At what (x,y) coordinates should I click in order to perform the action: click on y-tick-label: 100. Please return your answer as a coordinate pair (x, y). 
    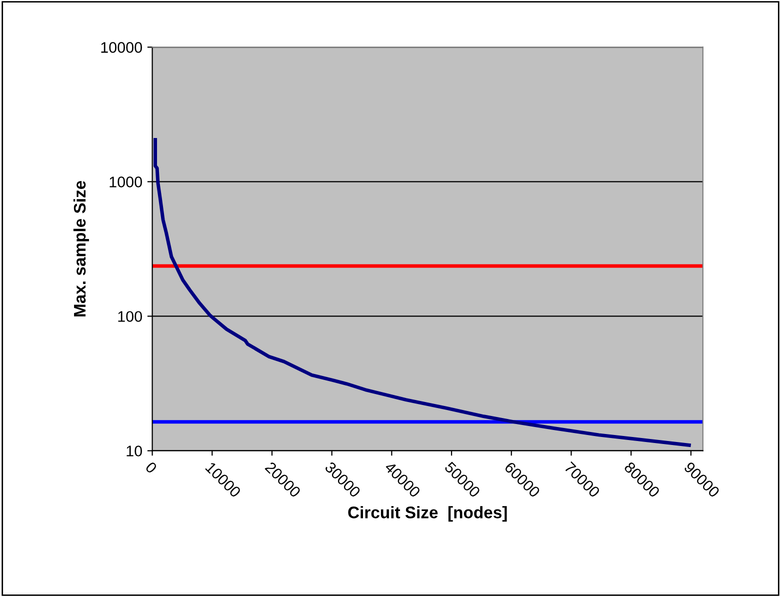
    Looking at the image, I should click on (130, 316).